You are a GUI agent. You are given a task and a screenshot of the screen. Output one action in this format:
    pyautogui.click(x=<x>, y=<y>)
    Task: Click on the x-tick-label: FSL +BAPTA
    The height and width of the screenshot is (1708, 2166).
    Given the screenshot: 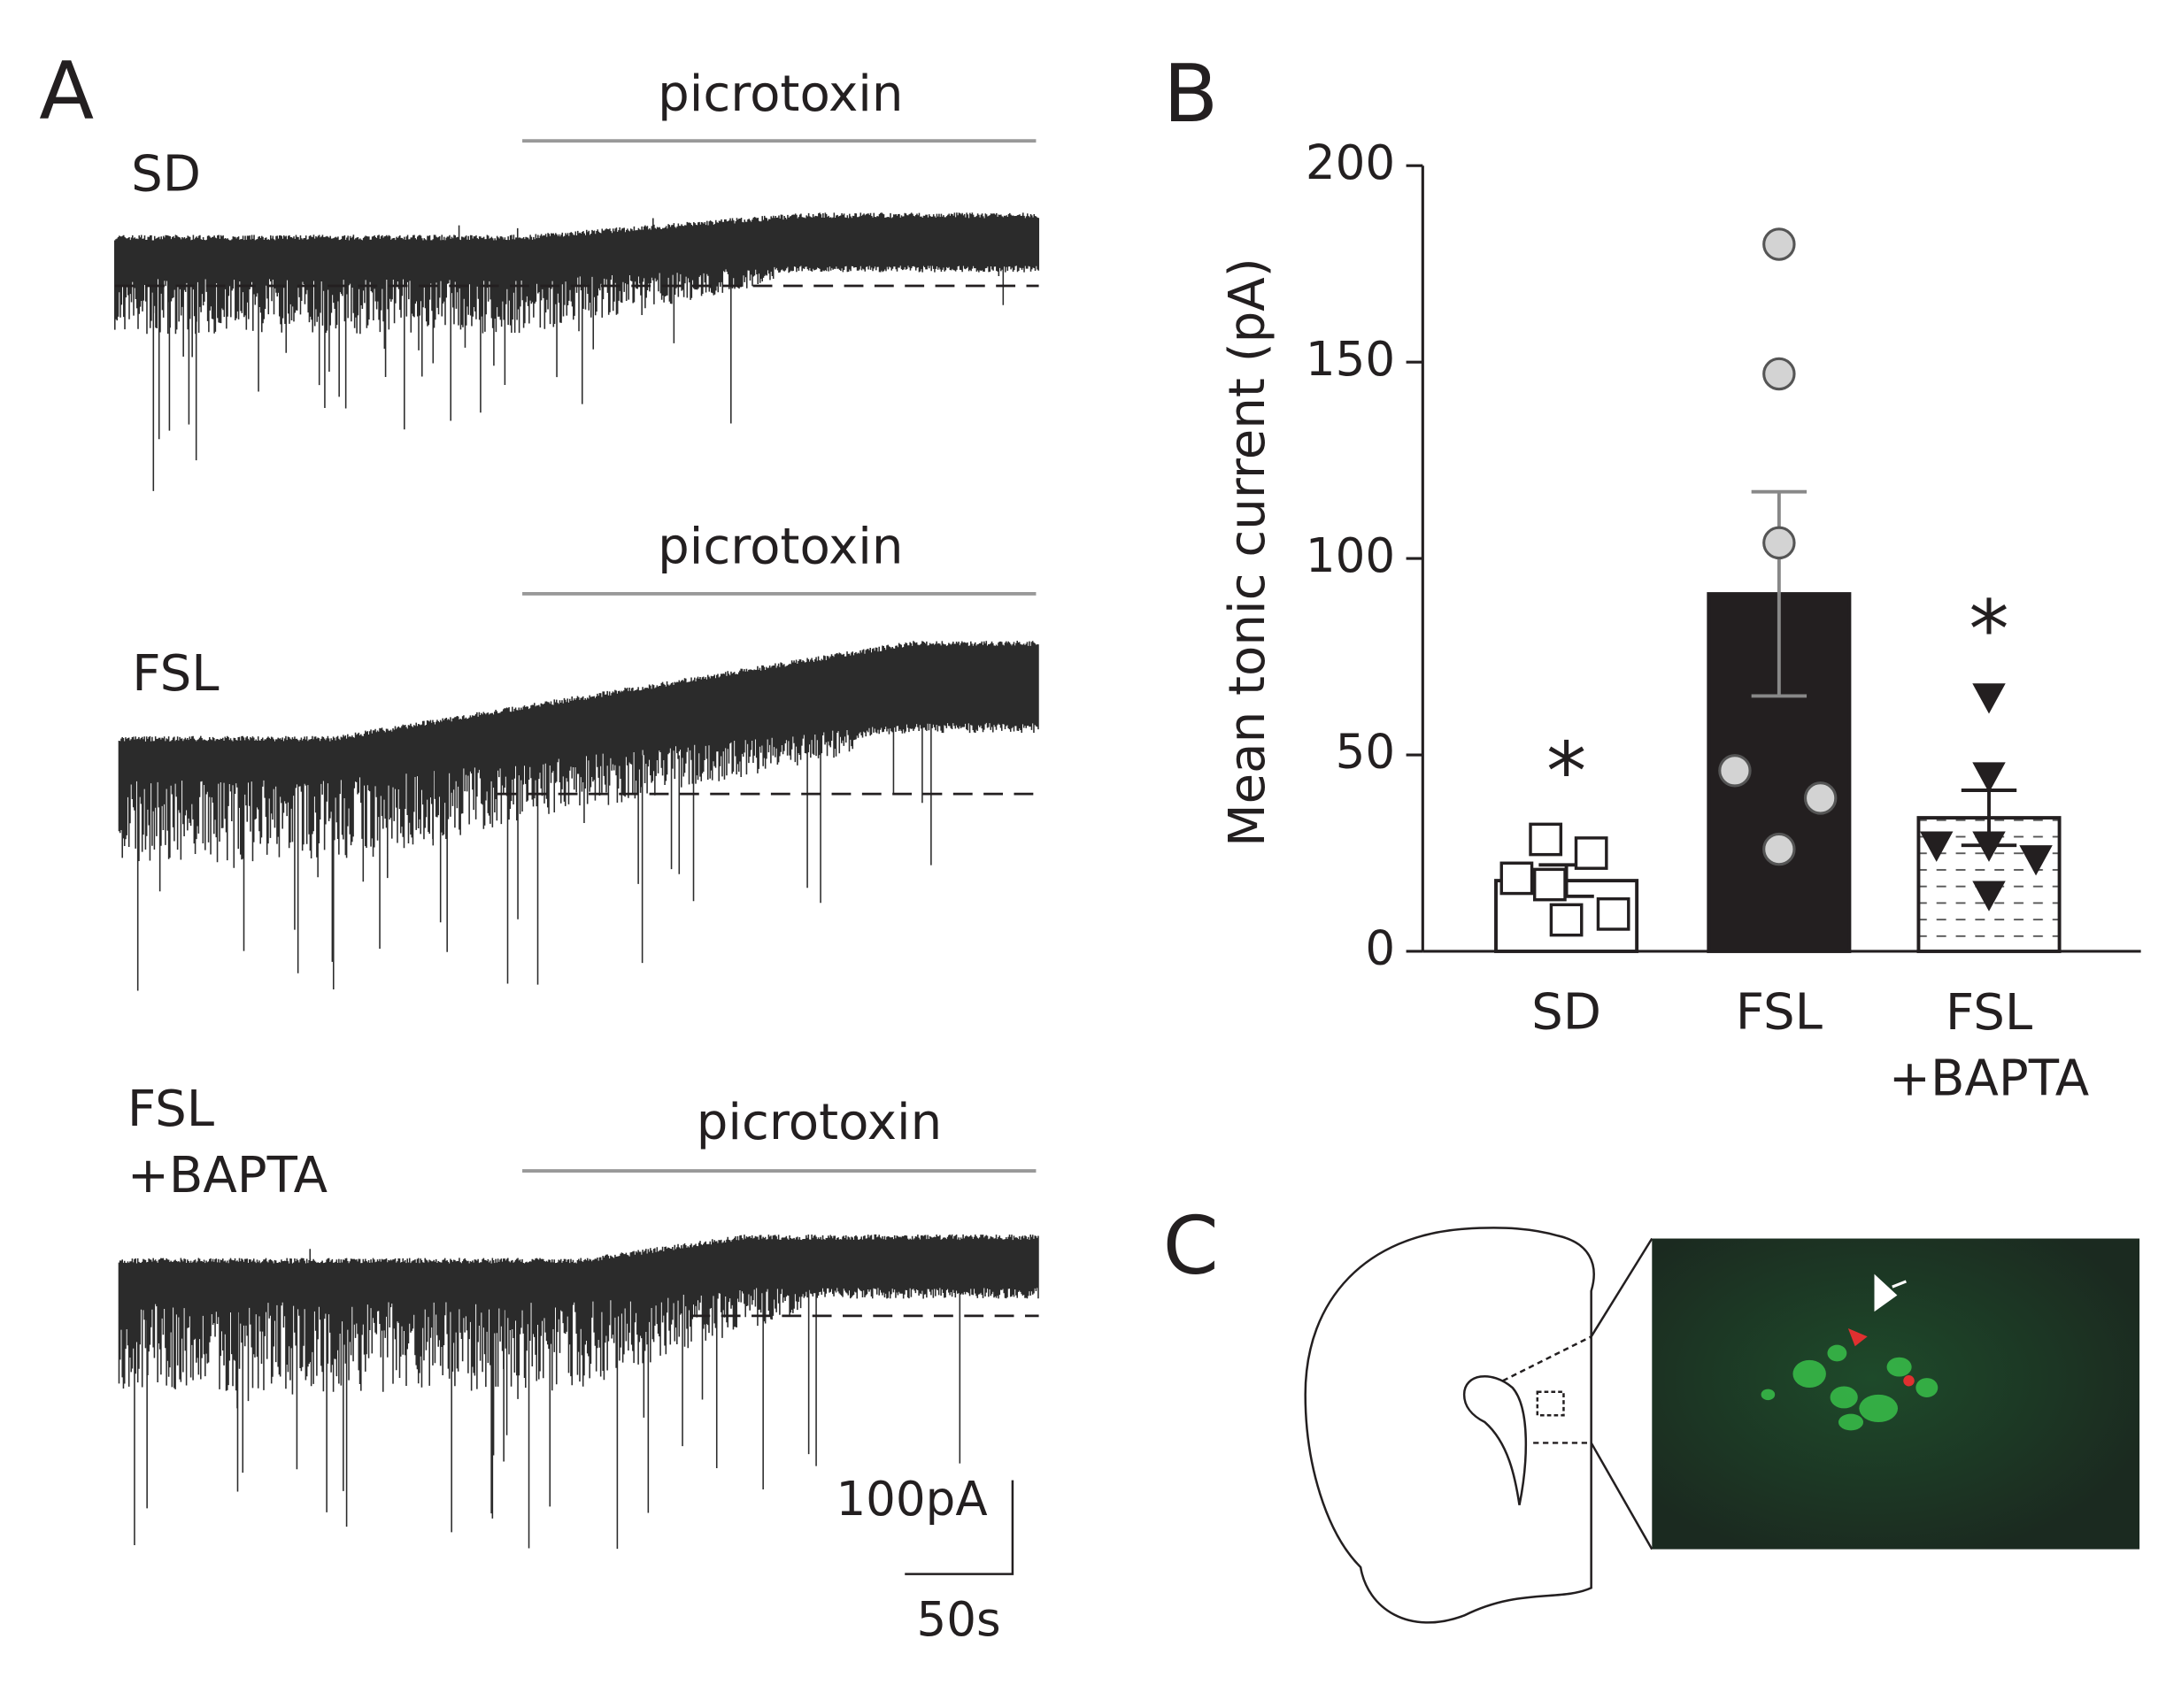 What is the action you would take?
    pyautogui.click(x=1989, y=1045)
    